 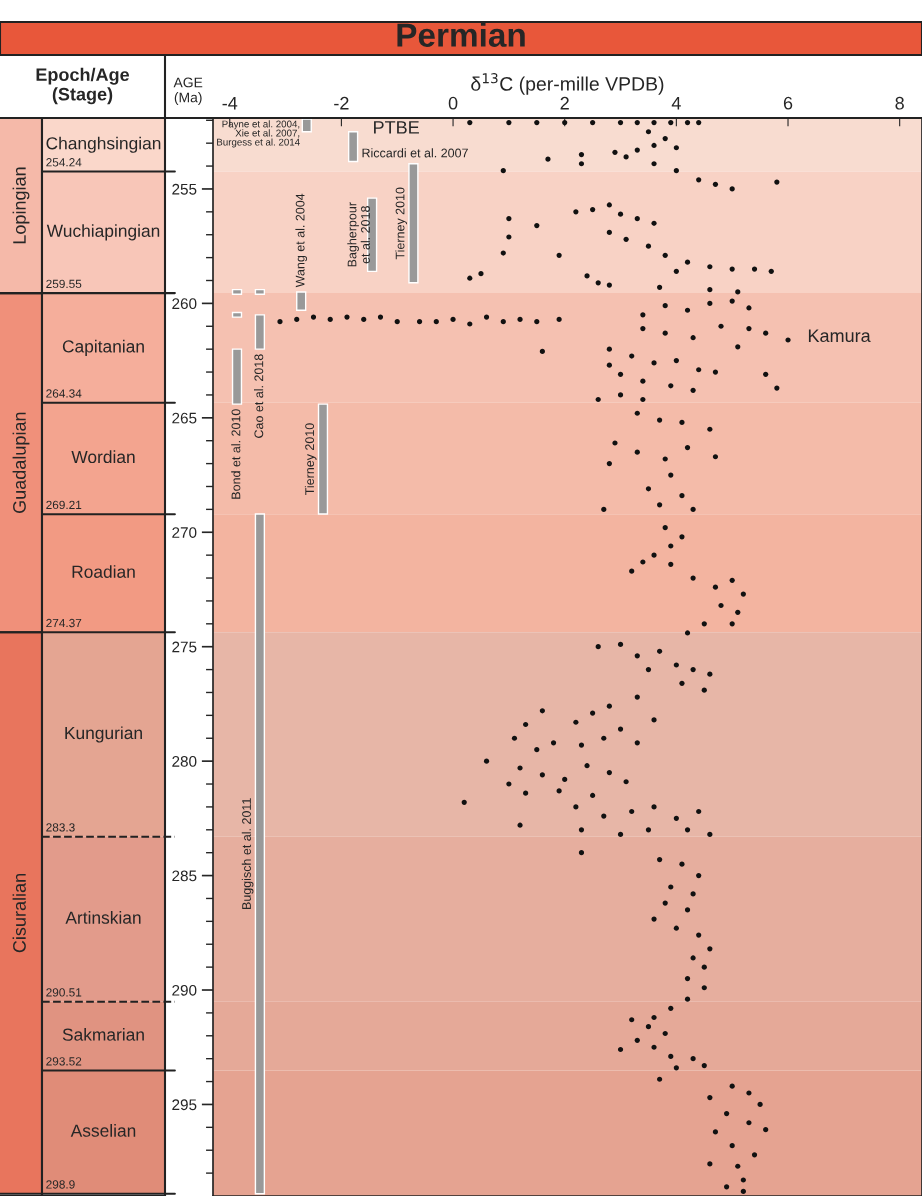 What do you see at coordinates (103, 734) in the screenshot?
I see `series-label: Kungurian` at bounding box center [103, 734].